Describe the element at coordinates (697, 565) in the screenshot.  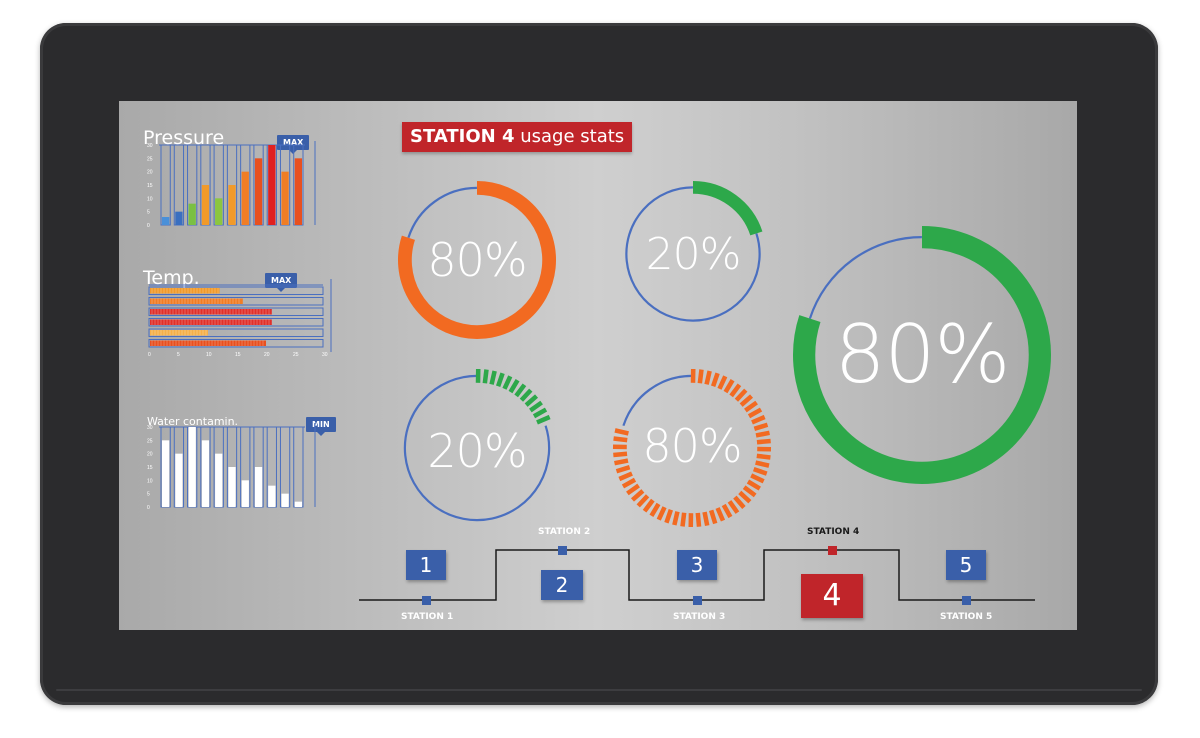
I see `station-3-button: 3` at that location.